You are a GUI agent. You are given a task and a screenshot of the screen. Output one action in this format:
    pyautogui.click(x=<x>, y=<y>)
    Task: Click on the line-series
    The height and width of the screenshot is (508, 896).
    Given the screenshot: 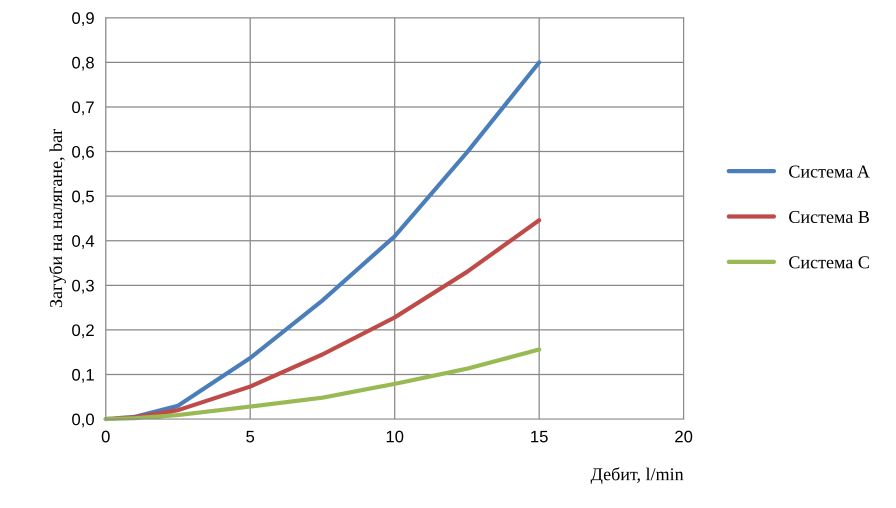 What is the action you would take?
    pyautogui.click(x=323, y=384)
    